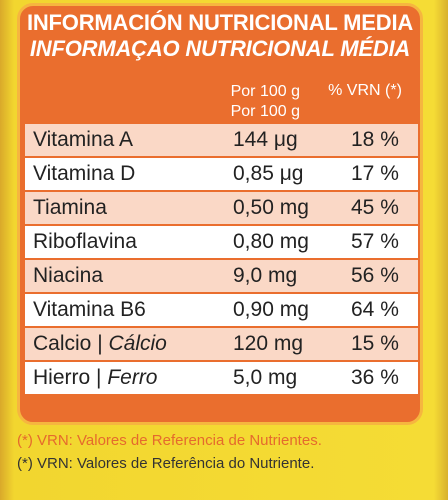 This screenshot has width=448, height=500. Describe the element at coordinates (265, 111) in the screenshot. I see `column-header-per-100g-pt: Por 100 g` at that location.